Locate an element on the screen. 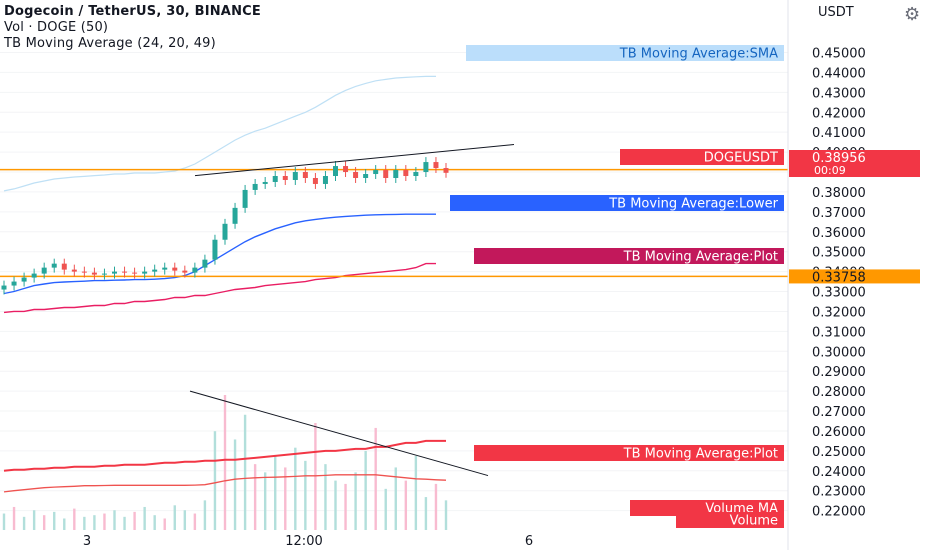 This screenshot has width=932, height=550. price-tick-label: 0.37000 is located at coordinates (839, 213).